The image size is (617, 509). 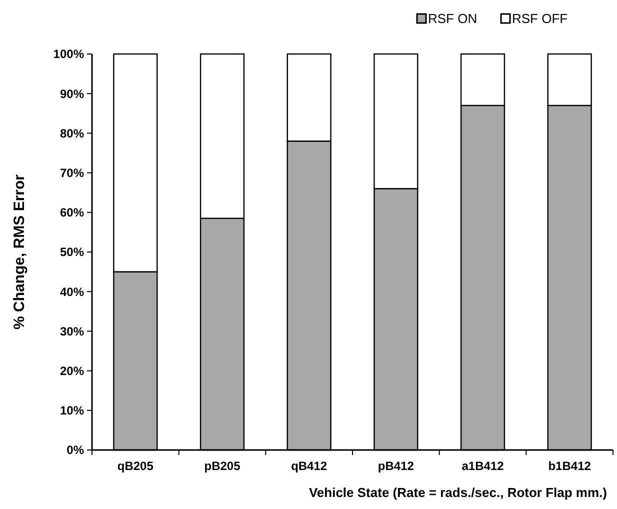 What do you see at coordinates (75, 450) in the screenshot?
I see `y-tick-label: 0%` at bounding box center [75, 450].